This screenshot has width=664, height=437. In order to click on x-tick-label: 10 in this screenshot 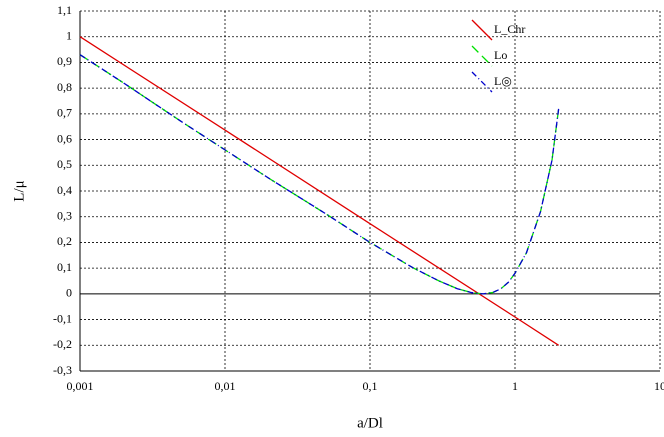, I will do `click(659, 386)`.